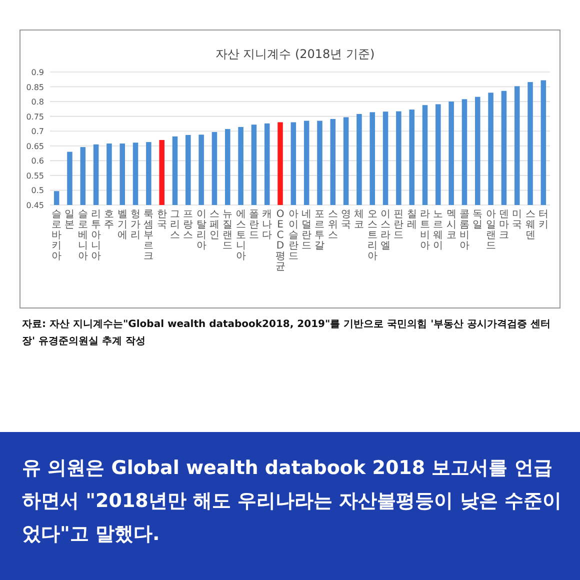  I want to click on x-tick-label: 핀란드, so click(399, 225).